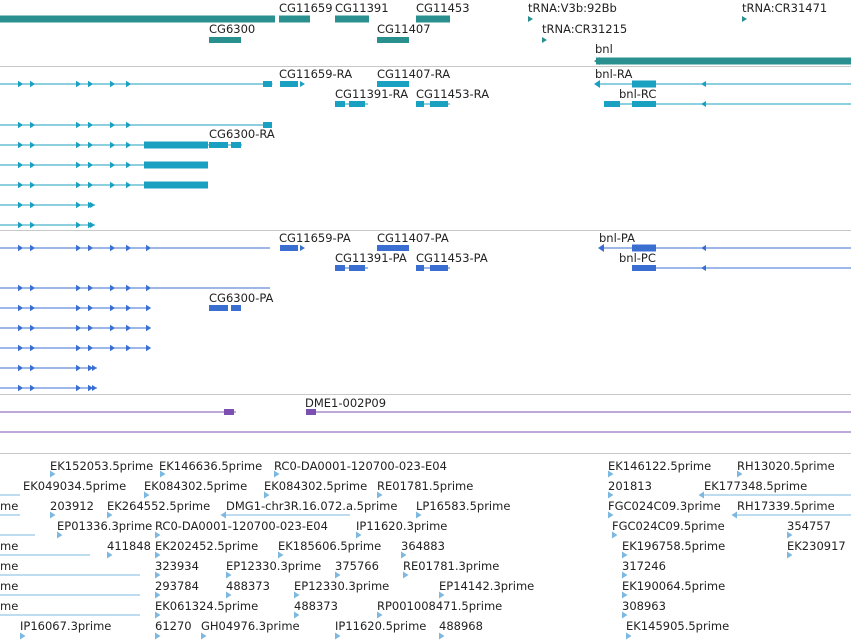  I want to click on est-label: RE01781.5prime, so click(425, 486).